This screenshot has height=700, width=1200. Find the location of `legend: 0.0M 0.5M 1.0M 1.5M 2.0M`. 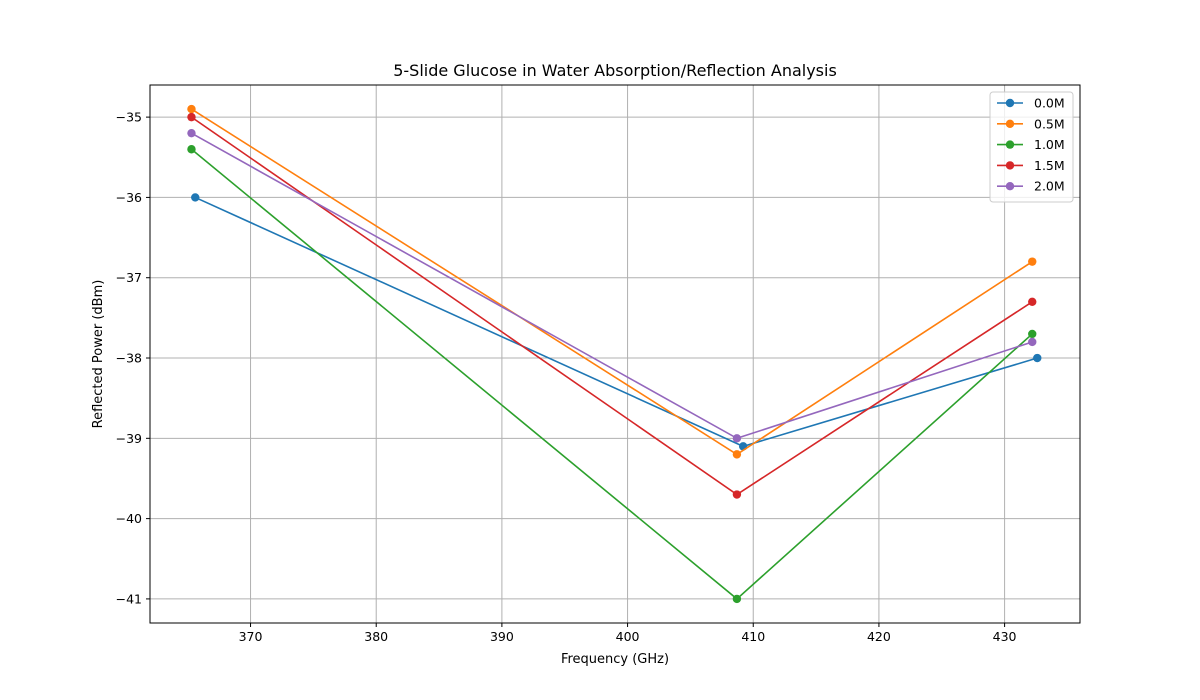

legend: 0.0M 0.5M 1.0M 1.5M 2.0M is located at coordinates (1031, 147).